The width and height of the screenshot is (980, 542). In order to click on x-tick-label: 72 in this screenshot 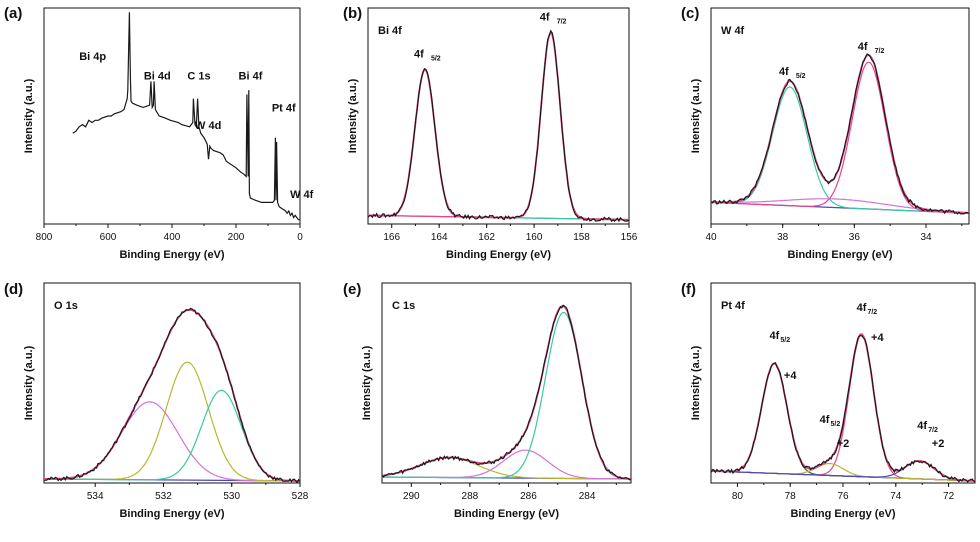, I will do `click(949, 496)`.